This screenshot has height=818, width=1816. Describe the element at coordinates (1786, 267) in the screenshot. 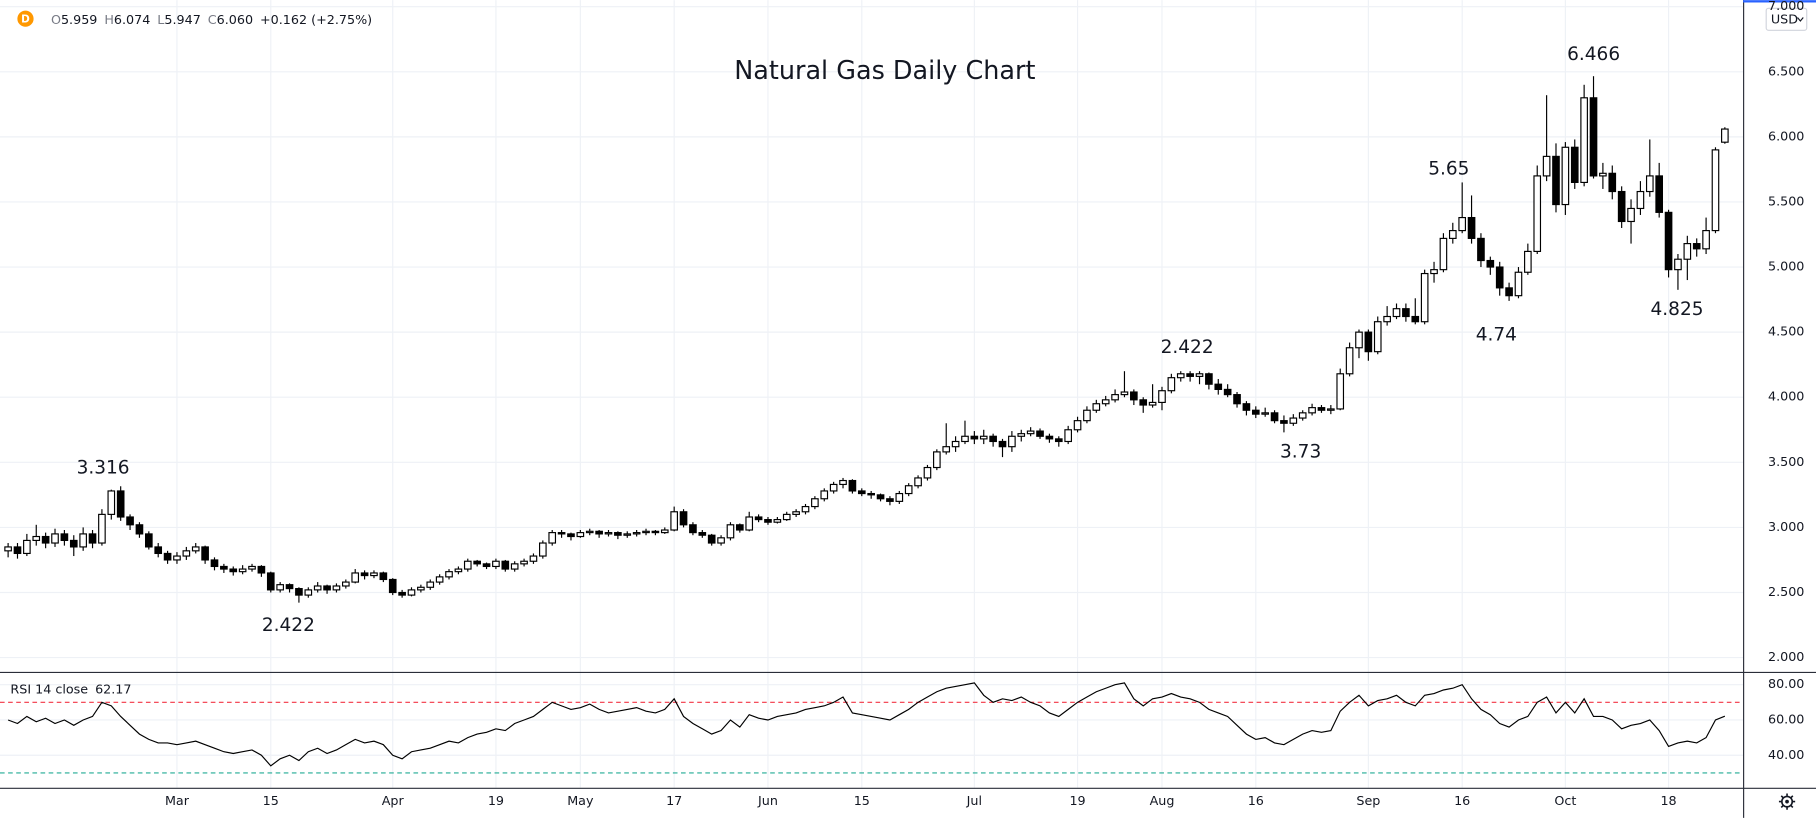

I see `y-tick-label: 5.000` at that location.